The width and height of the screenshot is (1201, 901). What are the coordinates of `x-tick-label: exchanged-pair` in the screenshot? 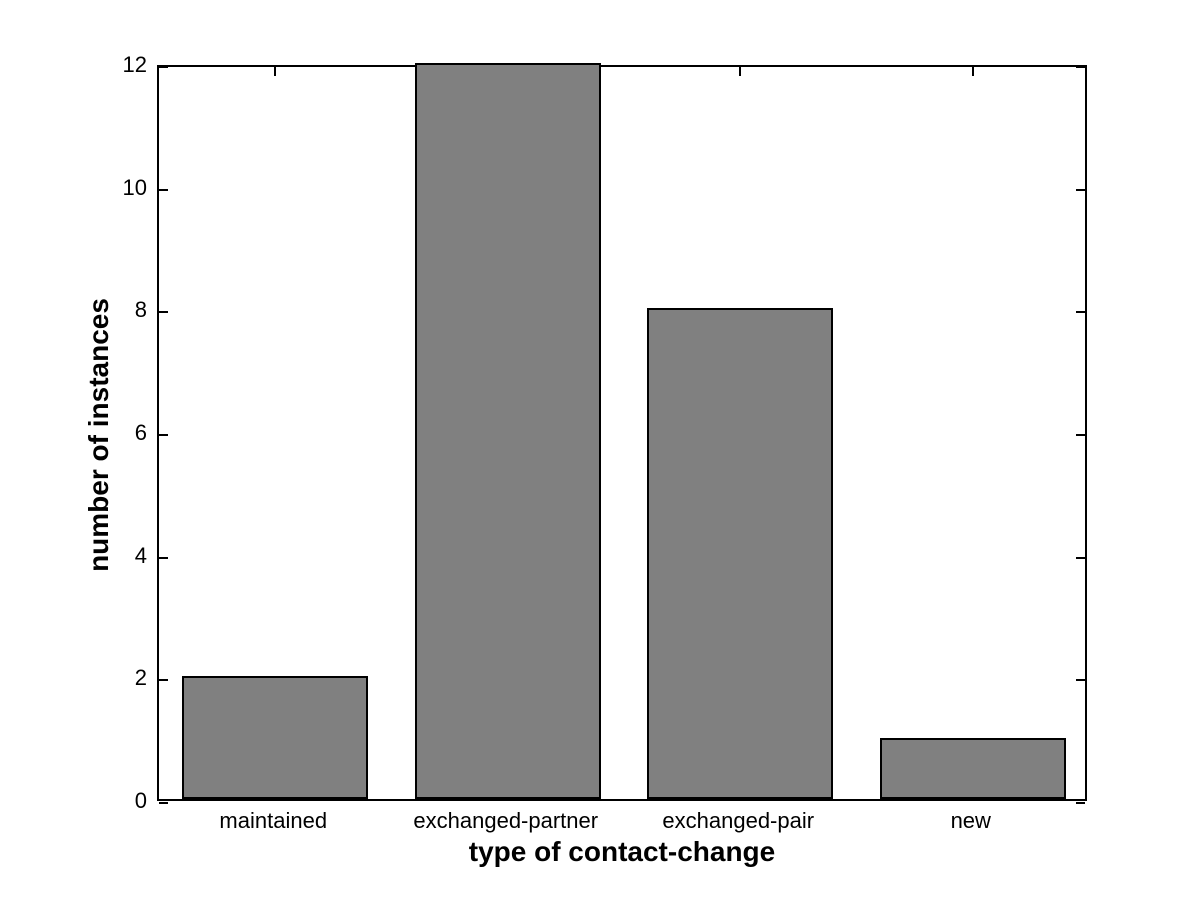 It's located at (738, 820).